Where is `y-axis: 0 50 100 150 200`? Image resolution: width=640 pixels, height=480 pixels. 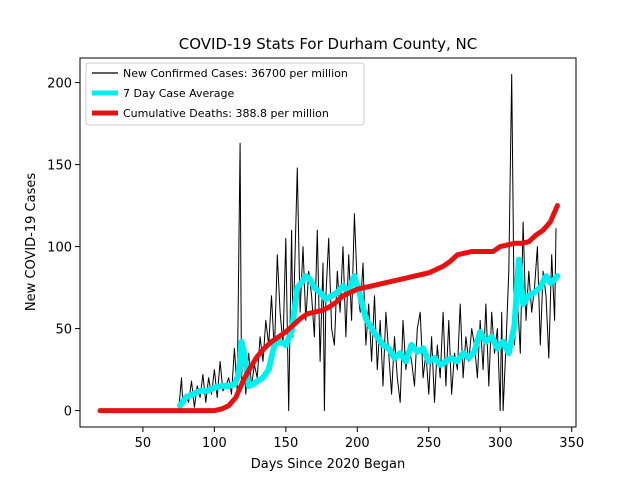
y-axis: 0 50 100 150 200 is located at coordinates (63, 248).